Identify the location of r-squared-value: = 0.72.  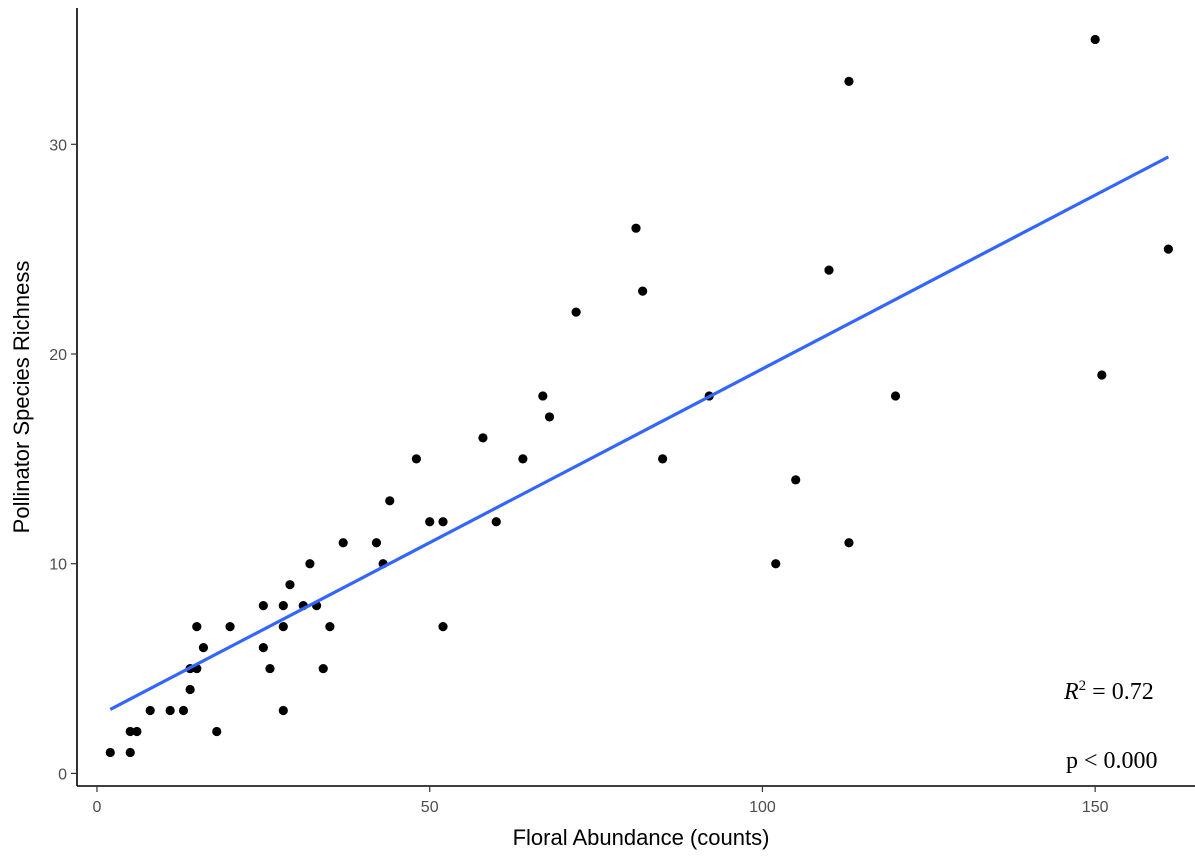
(1120, 692).